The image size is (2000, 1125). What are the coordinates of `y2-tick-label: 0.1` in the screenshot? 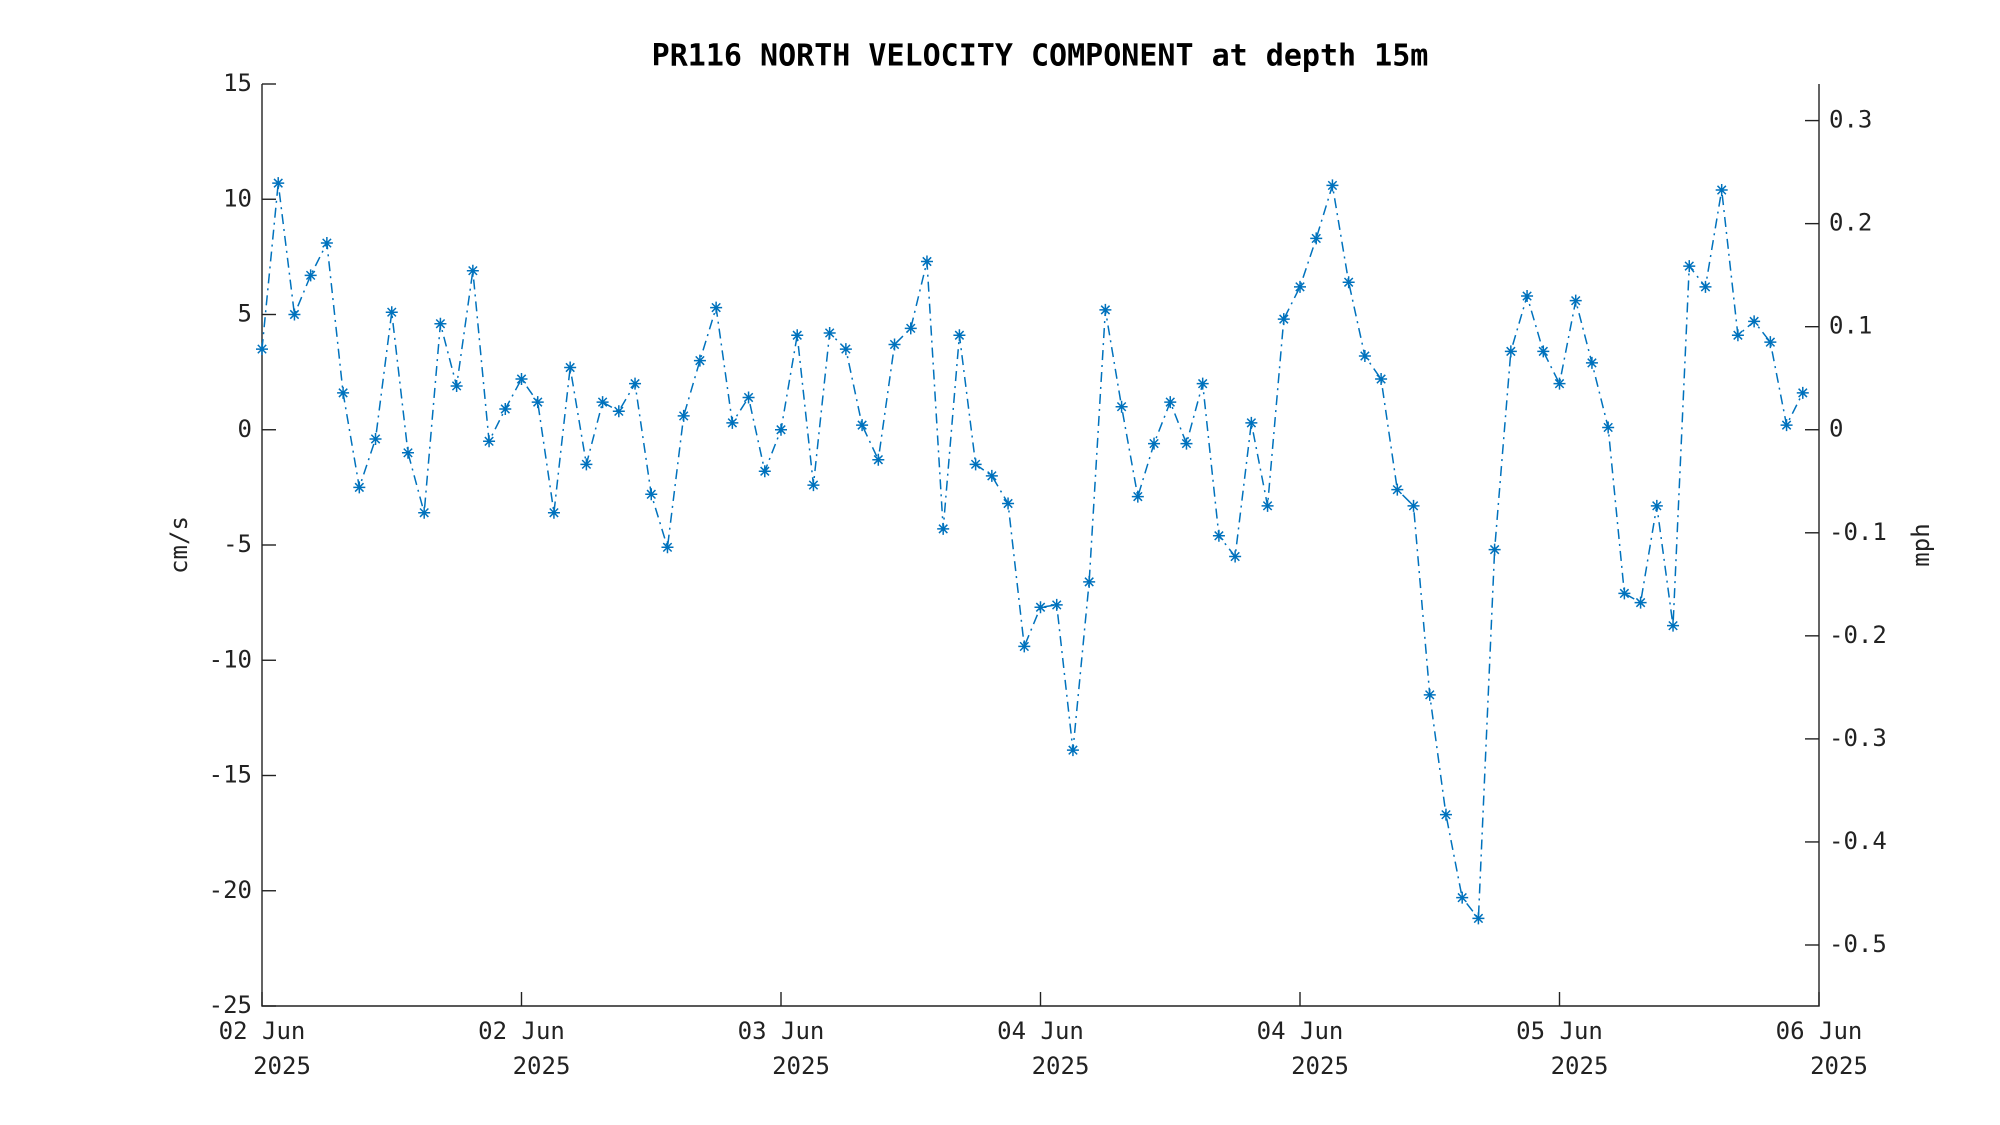 It's located at (1850, 326).